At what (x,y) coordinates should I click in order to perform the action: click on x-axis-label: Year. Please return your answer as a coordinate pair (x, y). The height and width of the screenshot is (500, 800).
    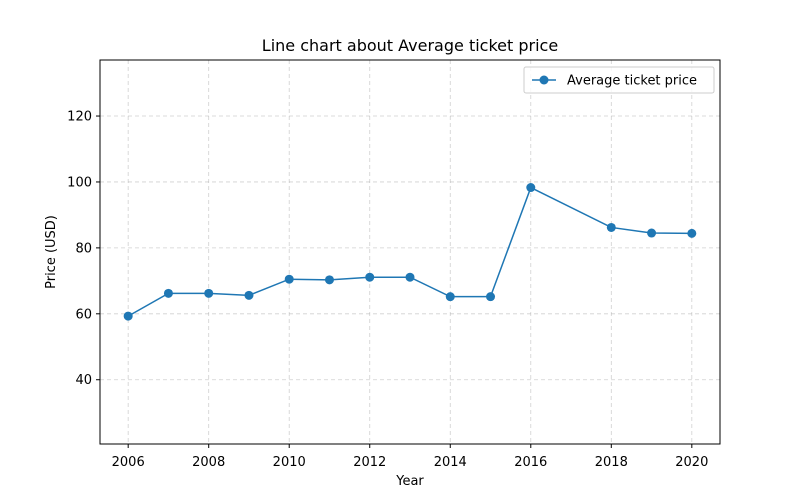
    Looking at the image, I should click on (409, 481).